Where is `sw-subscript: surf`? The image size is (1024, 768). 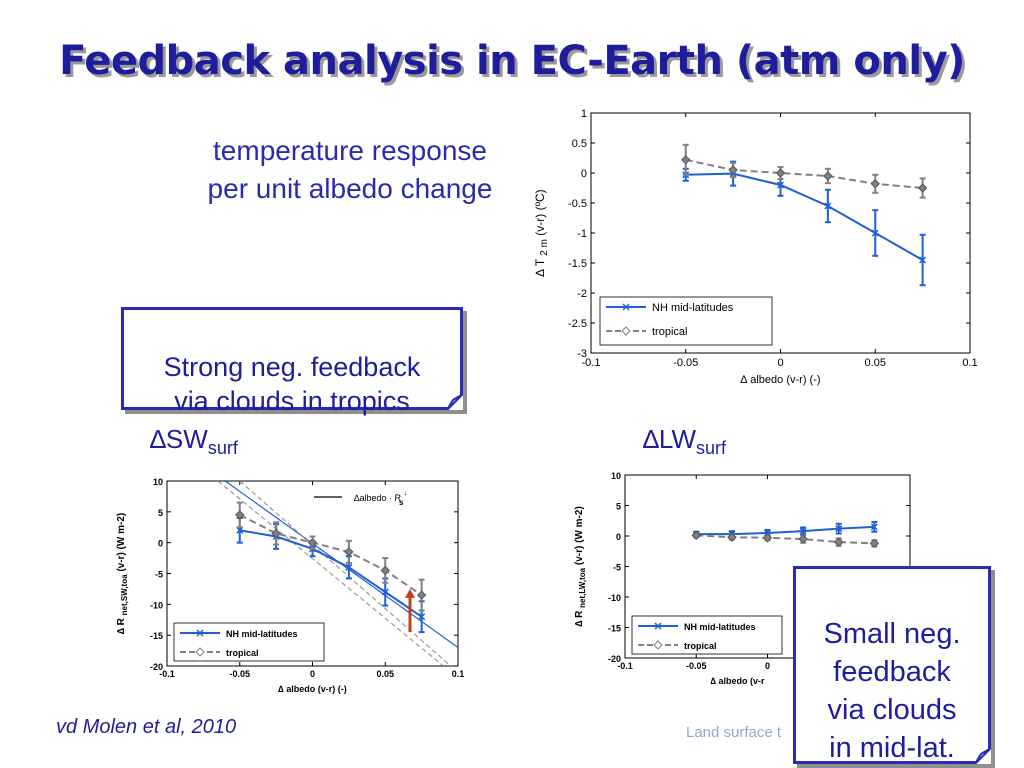
sw-subscript: surf is located at coordinates (222, 448).